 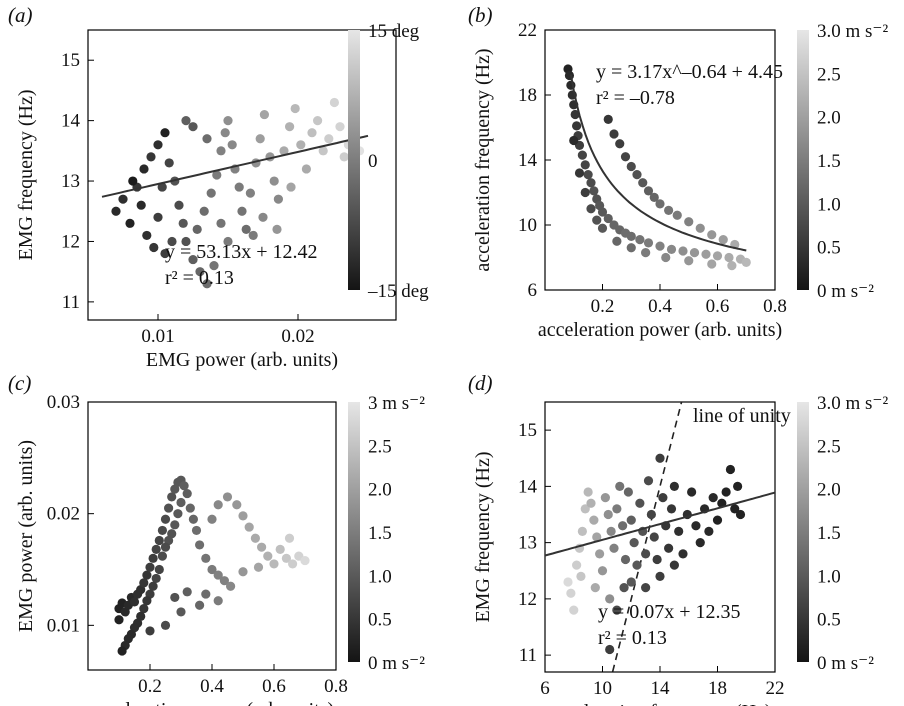 I want to click on y-axis-label: acceleration frequency (Hz), so click(x=483, y=159).